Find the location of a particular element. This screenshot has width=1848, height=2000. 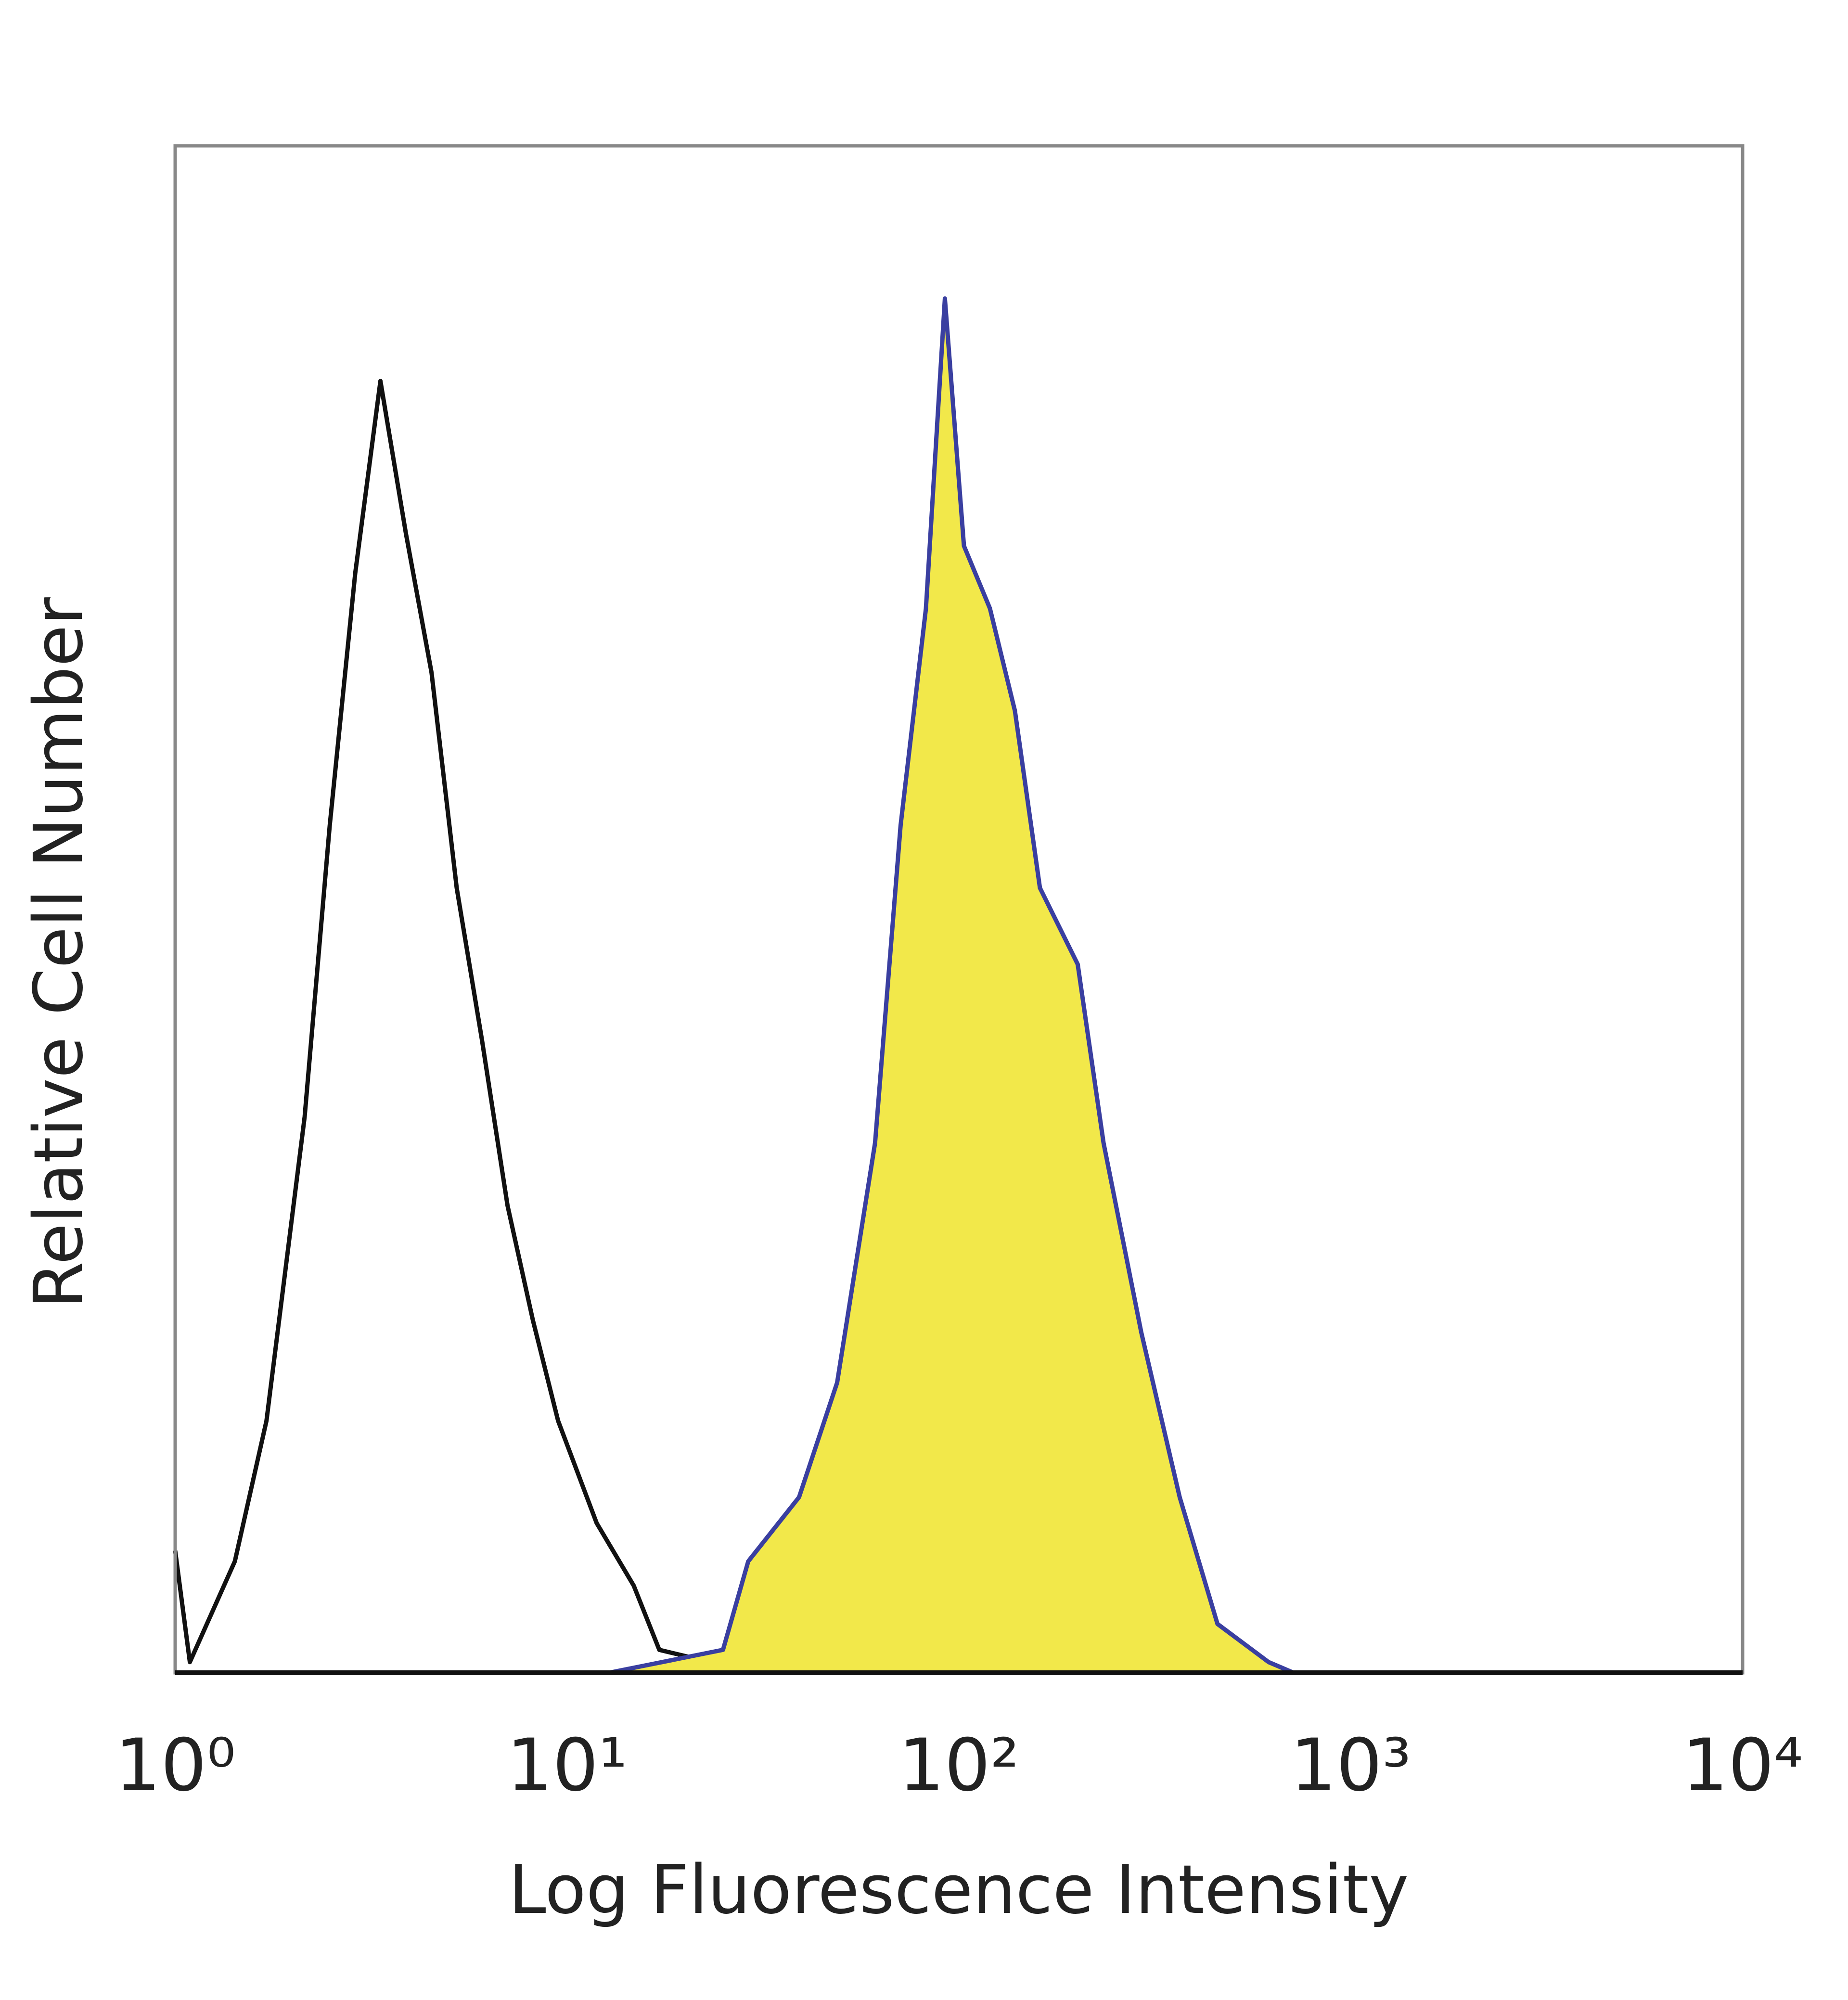

x-axis-label: Log Fluorescence Intensity is located at coordinates (959, 1890).